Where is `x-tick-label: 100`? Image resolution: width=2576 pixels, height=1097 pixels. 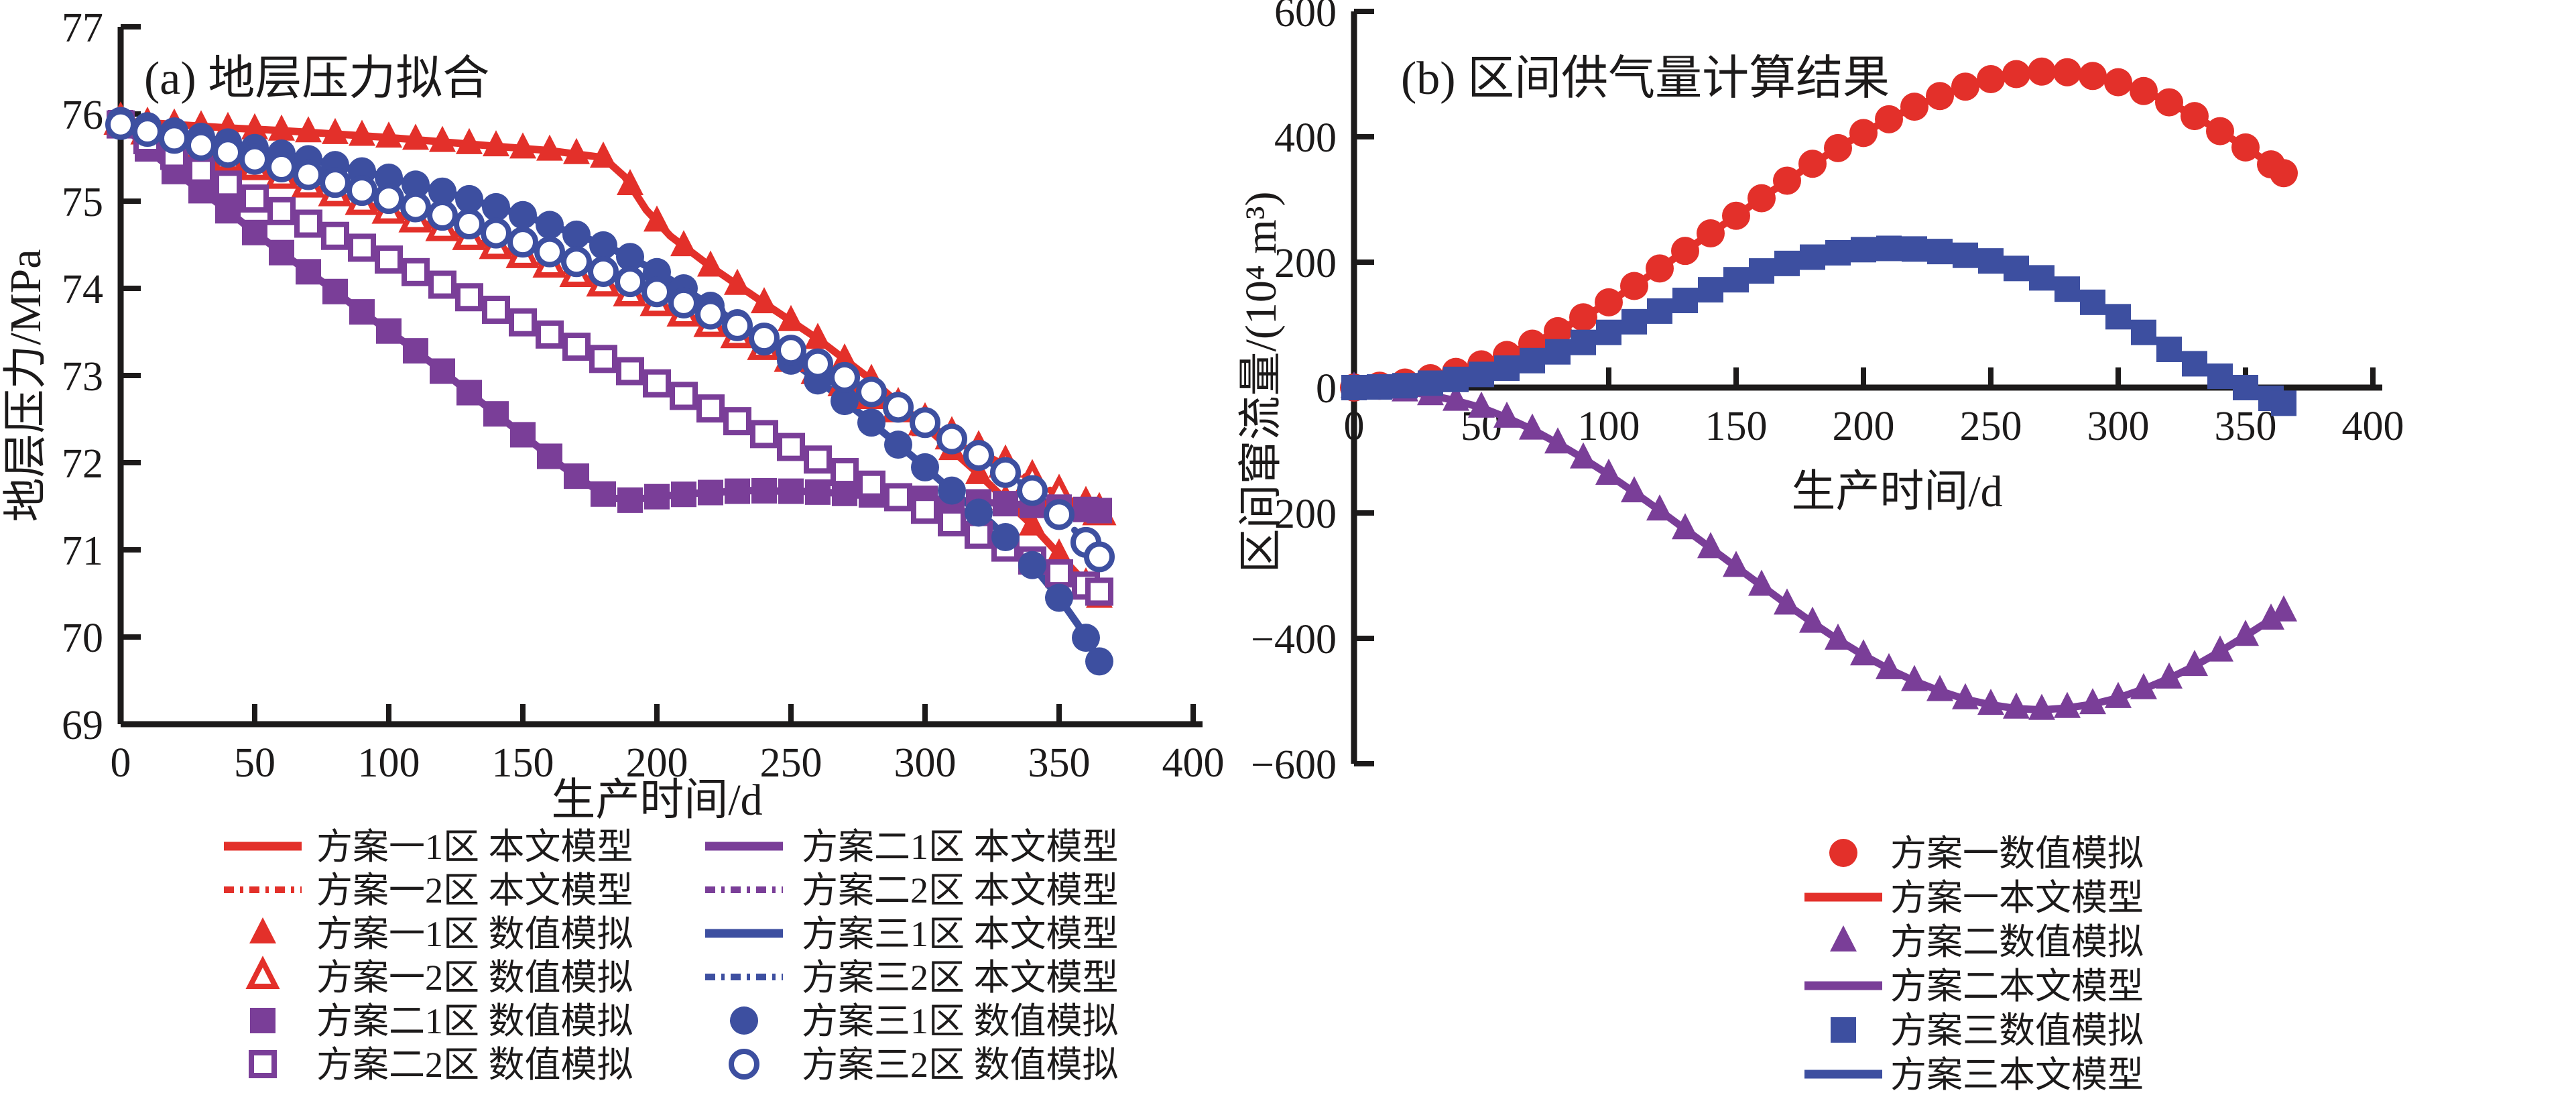
x-tick-label: 100 is located at coordinates (1609, 426).